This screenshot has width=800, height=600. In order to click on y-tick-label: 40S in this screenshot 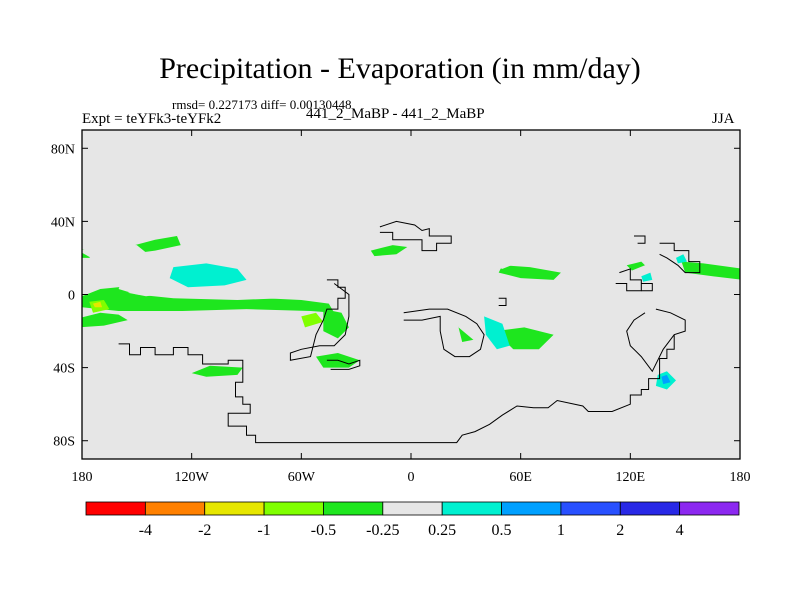, I will do `click(64, 369)`.